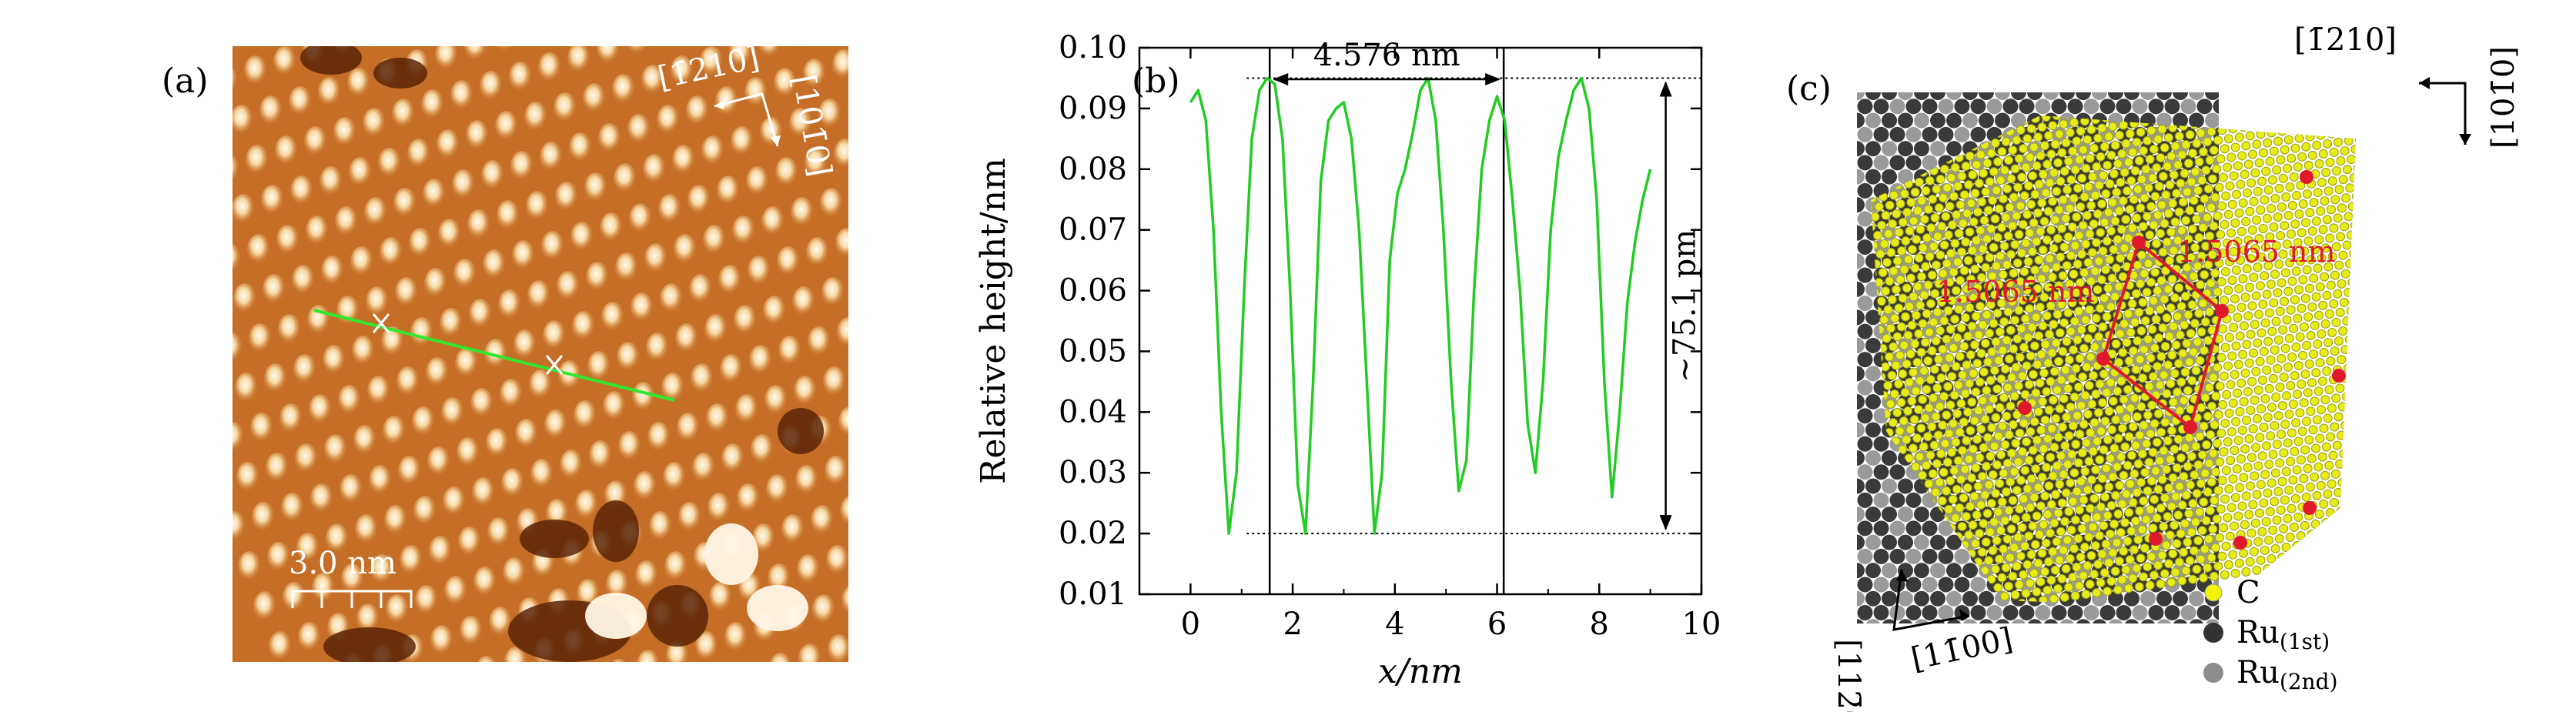 The image size is (2576, 712). What do you see at coordinates (1665, 523) in the screenshot?
I see `height-arrow-head-bottom` at bounding box center [1665, 523].